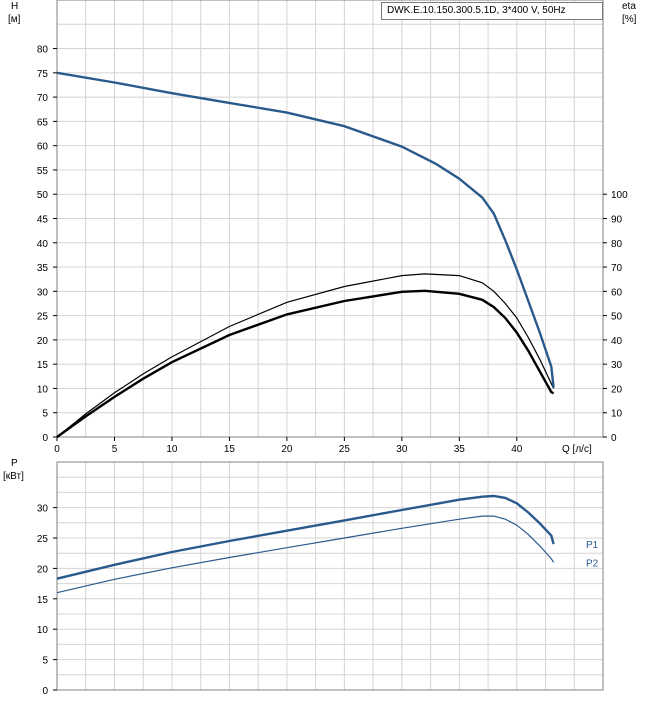 This screenshot has width=658, height=705. I want to click on y-tick-label: 55, so click(43, 171).